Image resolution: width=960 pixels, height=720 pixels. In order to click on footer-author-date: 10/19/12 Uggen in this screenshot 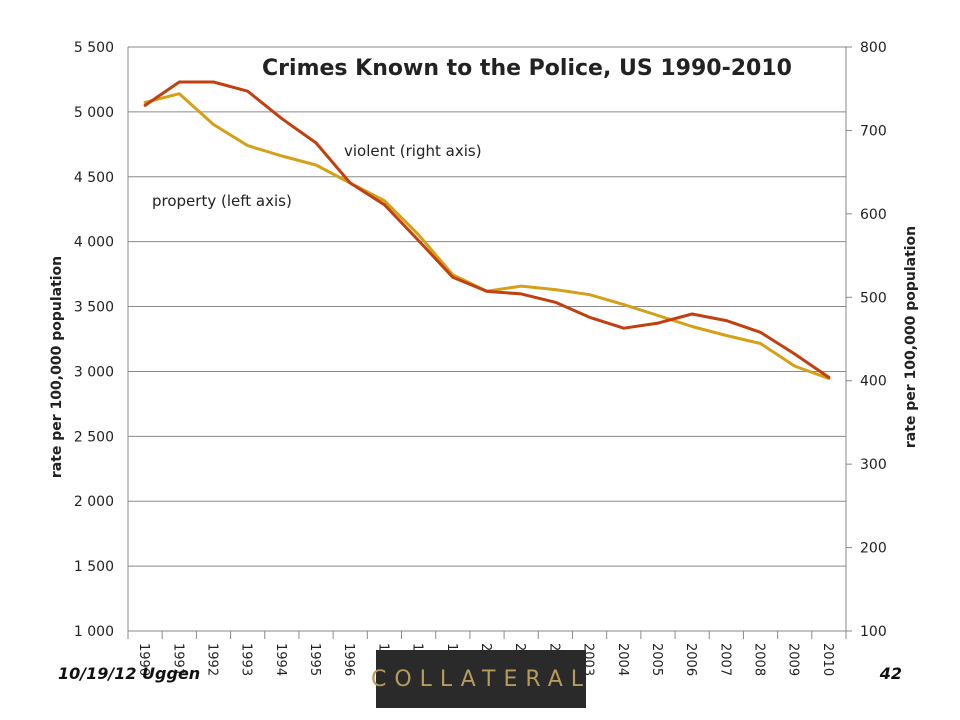, I will do `click(129, 673)`.